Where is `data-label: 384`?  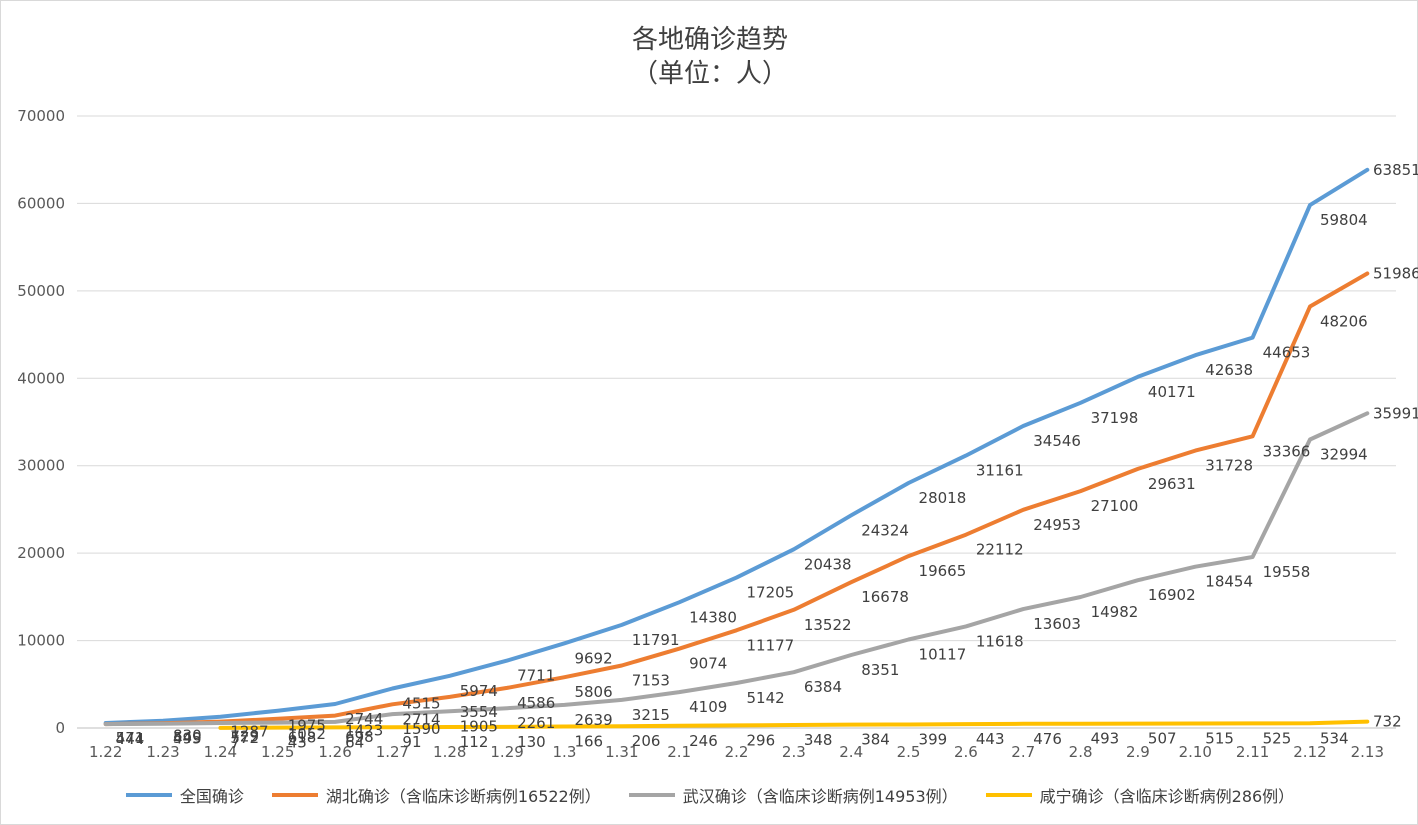
data-label: 384 is located at coordinates (875, 740).